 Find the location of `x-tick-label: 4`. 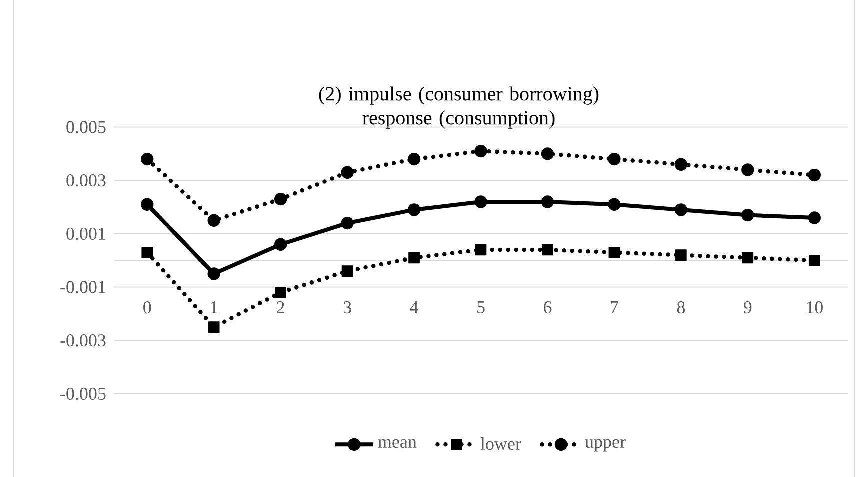

x-tick-label: 4 is located at coordinates (414, 308).